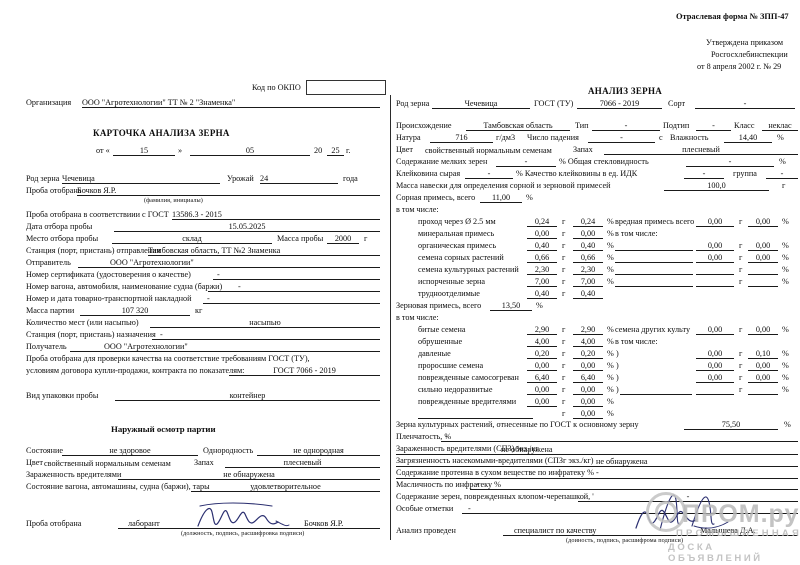 This screenshot has height=565, width=800. Describe the element at coordinates (588, 233) in the screenshot. I see `trash-row-pct-1: 0,00` at that location.